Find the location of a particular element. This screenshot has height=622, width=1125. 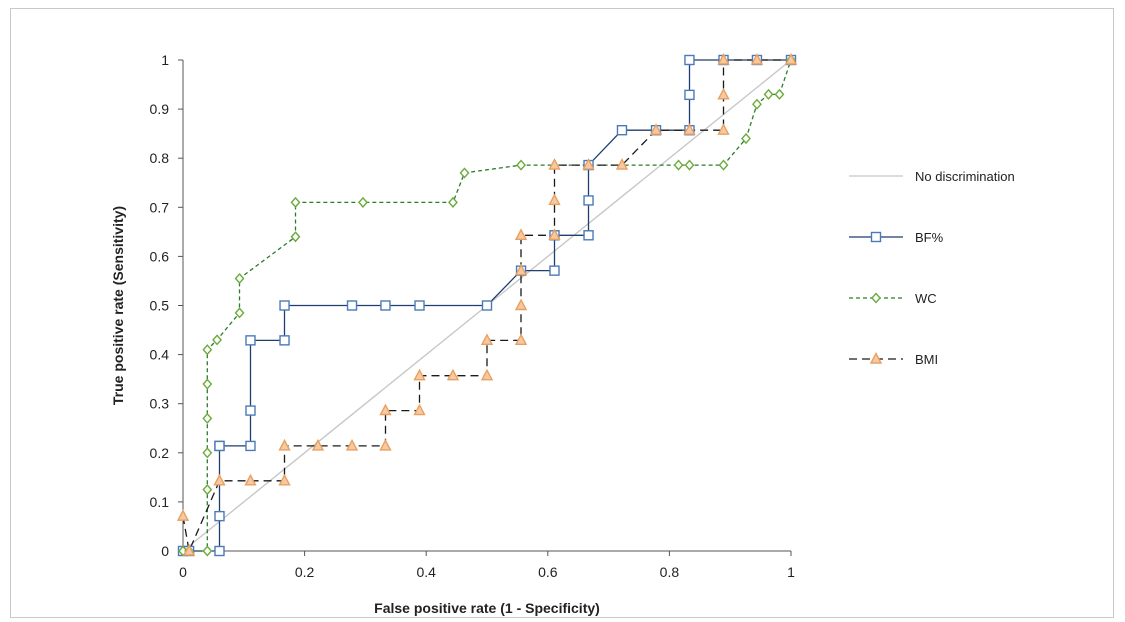

x-tick-label: 0.2 is located at coordinates (305, 572).